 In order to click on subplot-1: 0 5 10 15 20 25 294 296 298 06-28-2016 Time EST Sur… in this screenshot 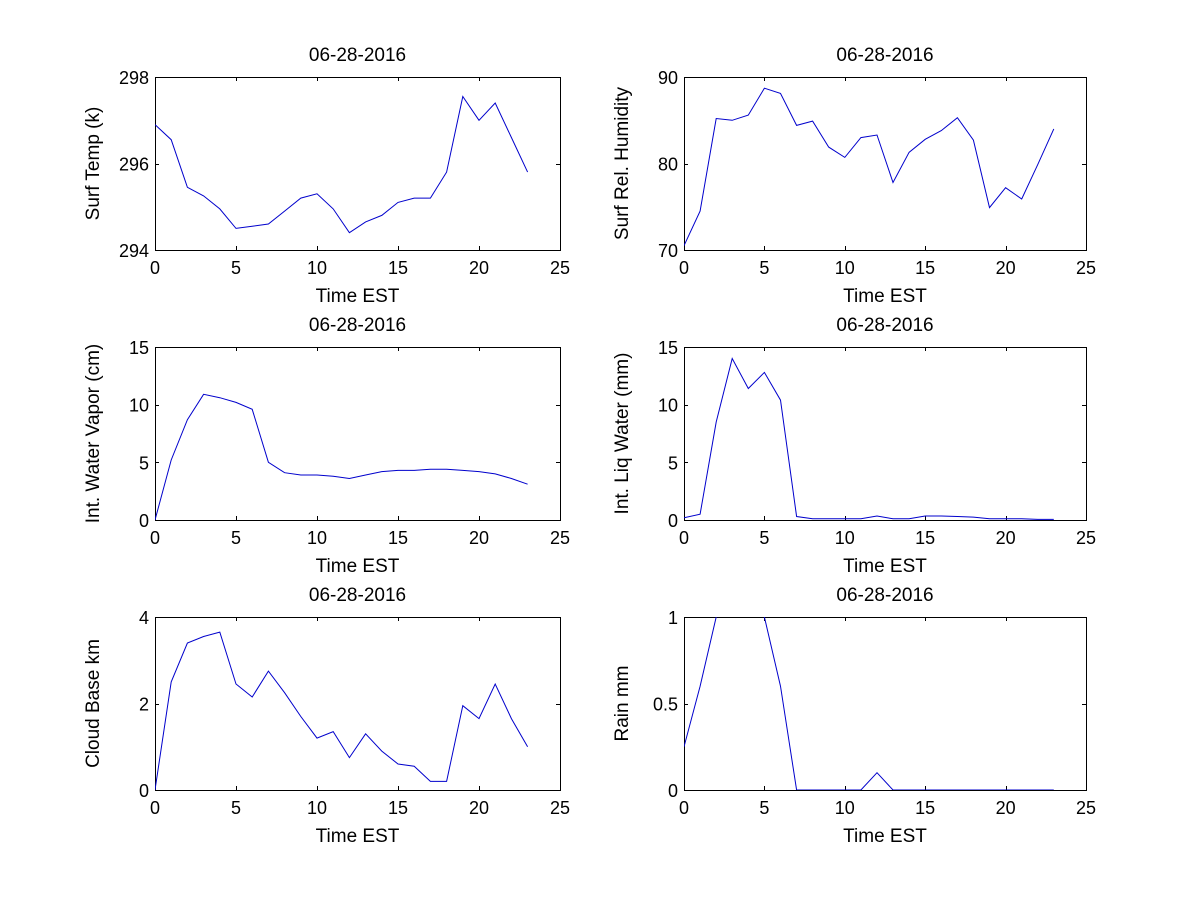, I will do `click(326, 176)`.